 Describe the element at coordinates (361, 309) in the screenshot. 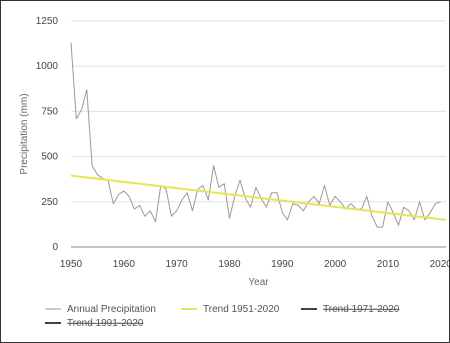

I see `legend-item-label: Trend 1971-2020` at that location.